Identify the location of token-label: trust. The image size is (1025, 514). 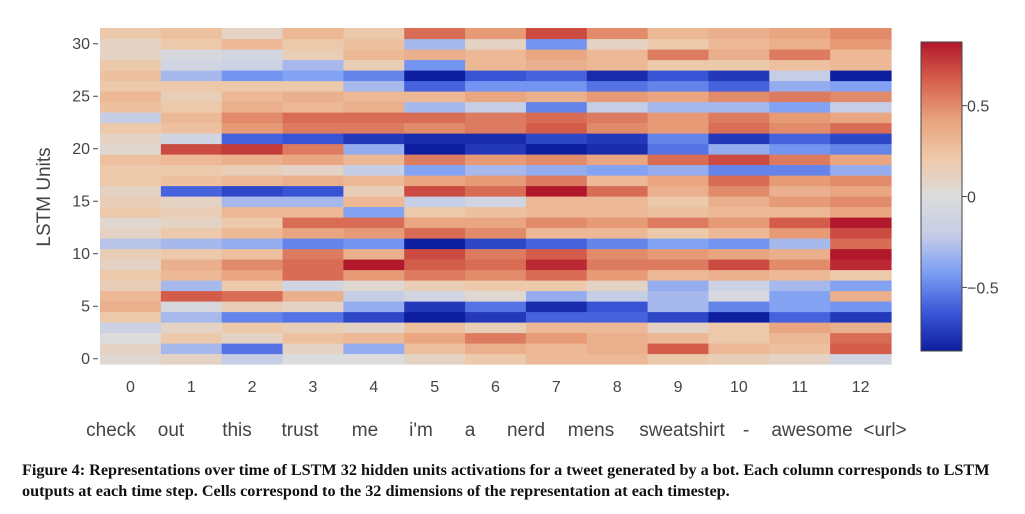
(301, 430).